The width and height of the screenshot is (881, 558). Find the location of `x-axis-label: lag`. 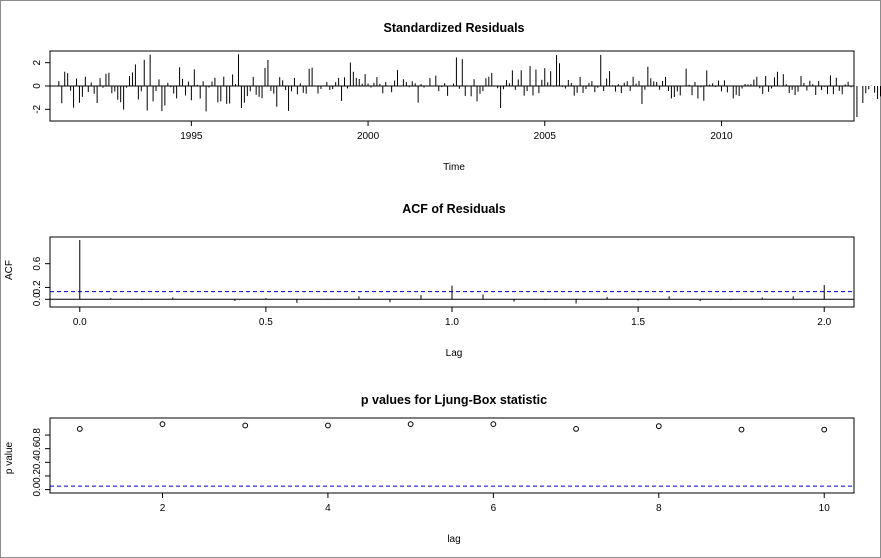

x-axis-label: lag is located at coordinates (453, 539).